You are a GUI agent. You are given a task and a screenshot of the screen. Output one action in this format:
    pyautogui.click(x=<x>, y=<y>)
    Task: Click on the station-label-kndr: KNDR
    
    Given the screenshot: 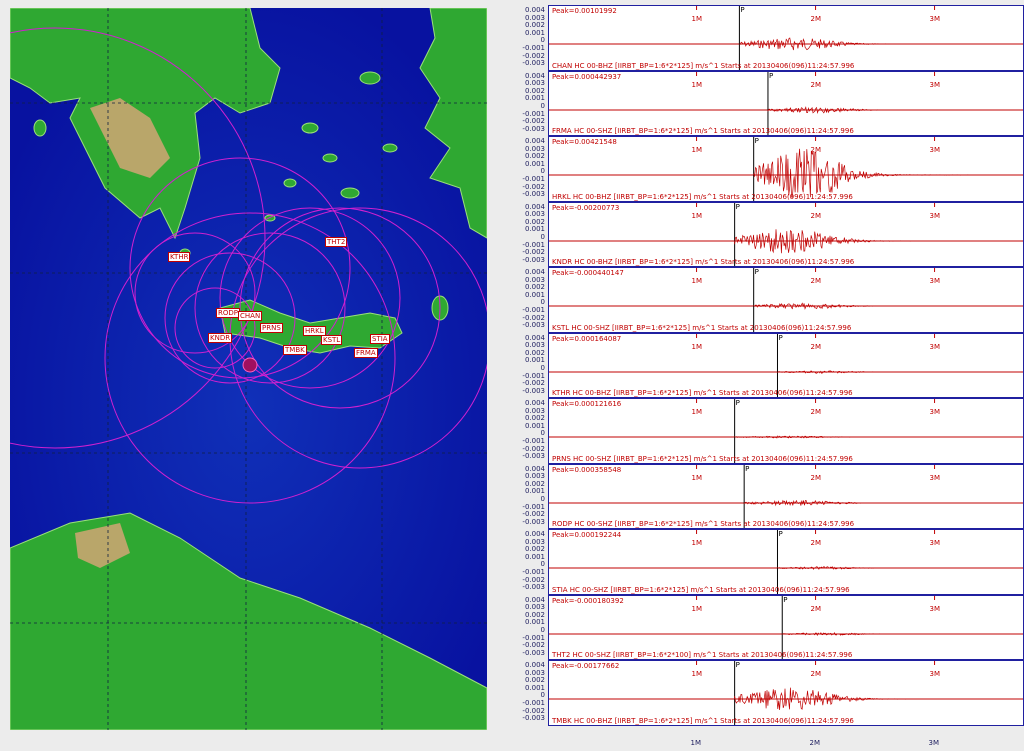 What is the action you would take?
    pyautogui.click(x=220, y=338)
    